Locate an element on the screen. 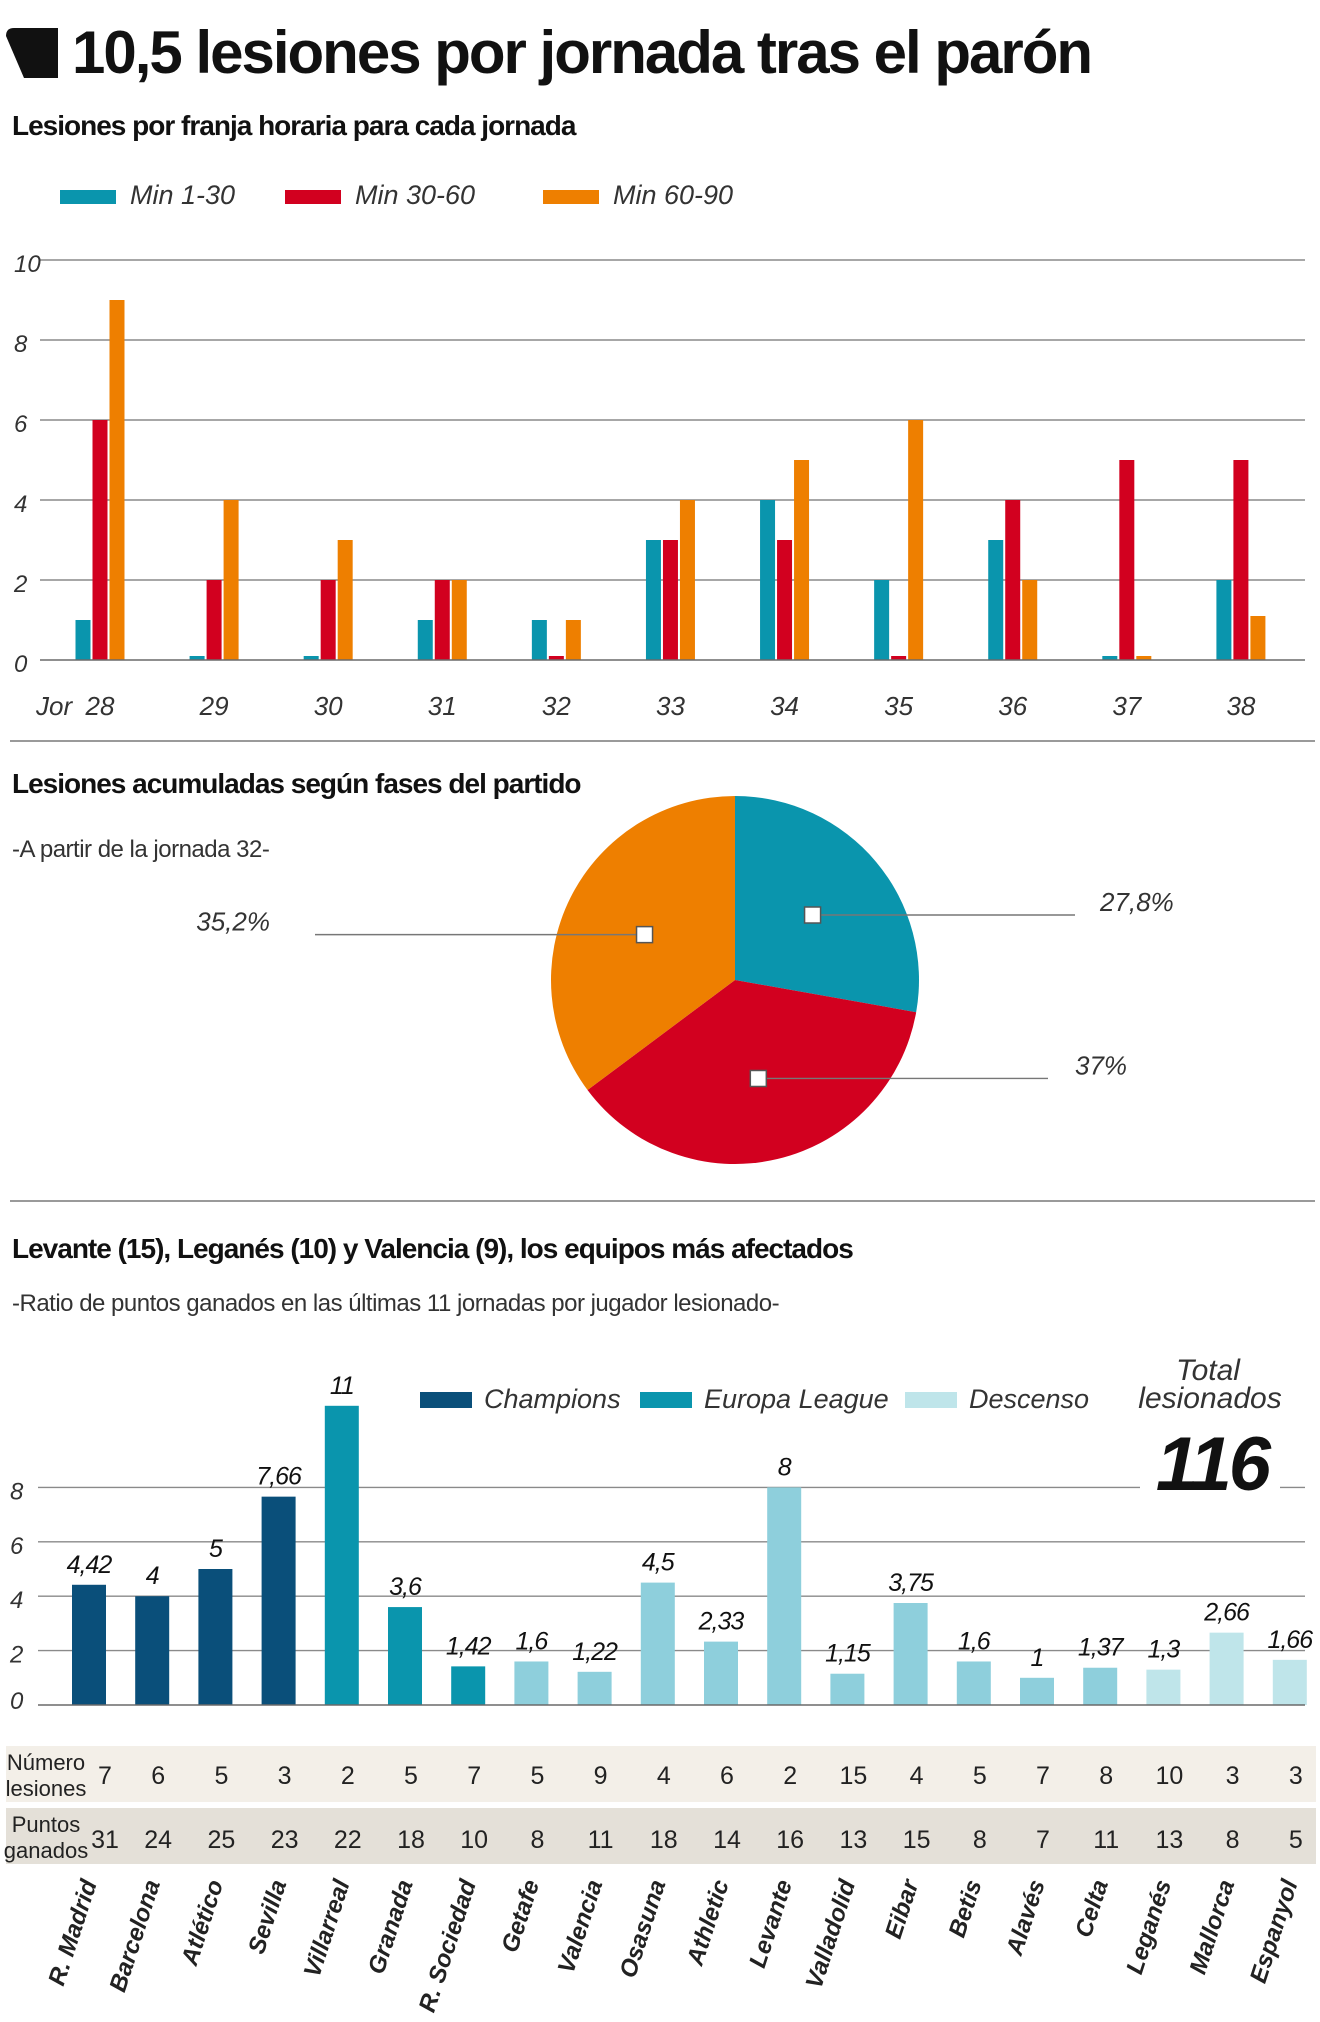 The height and width of the screenshot is (2022, 1320). data-label: 2,66 is located at coordinates (1226, 1613).